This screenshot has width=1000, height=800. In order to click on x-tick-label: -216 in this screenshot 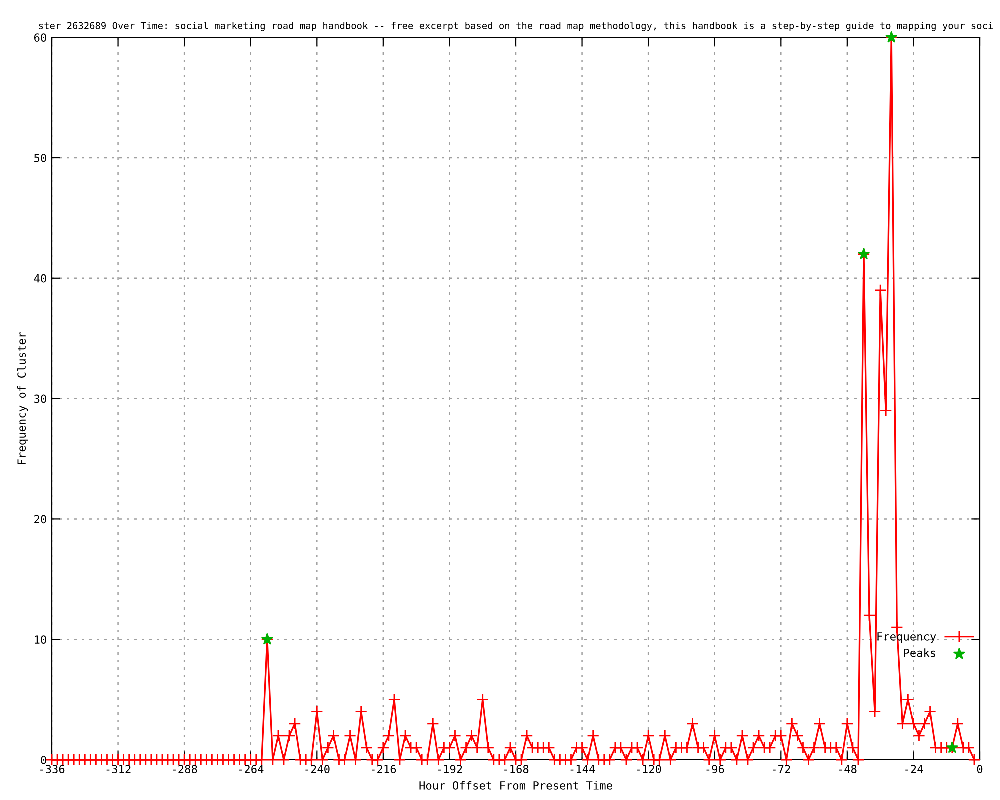, I will do `click(384, 769)`.